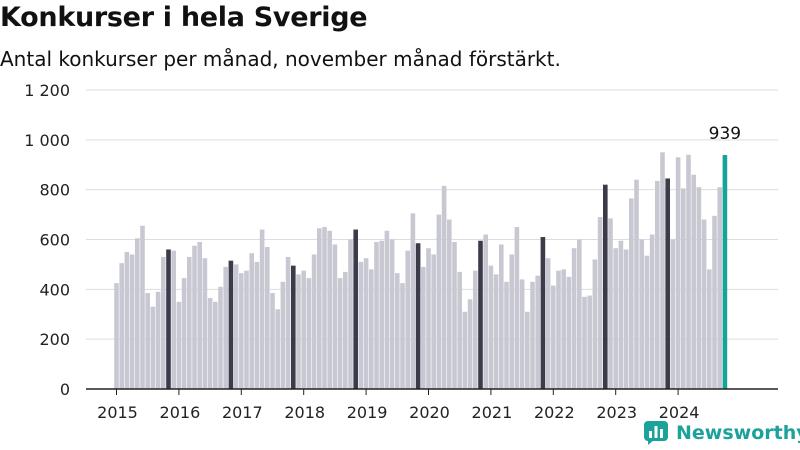 Image resolution: width=800 pixels, height=450 pixels. Describe the element at coordinates (554, 412) in the screenshot. I see `x-tick-label: 2022` at that location.